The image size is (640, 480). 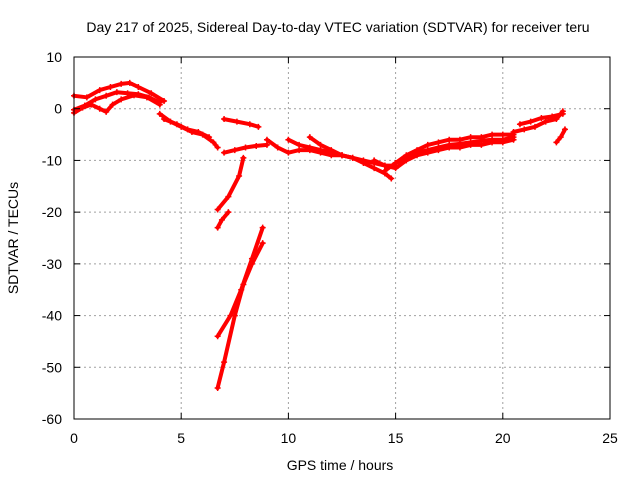 What do you see at coordinates (13, 238) in the screenshot?
I see `y-axis-label: SDTVAR / TECUs` at bounding box center [13, 238].